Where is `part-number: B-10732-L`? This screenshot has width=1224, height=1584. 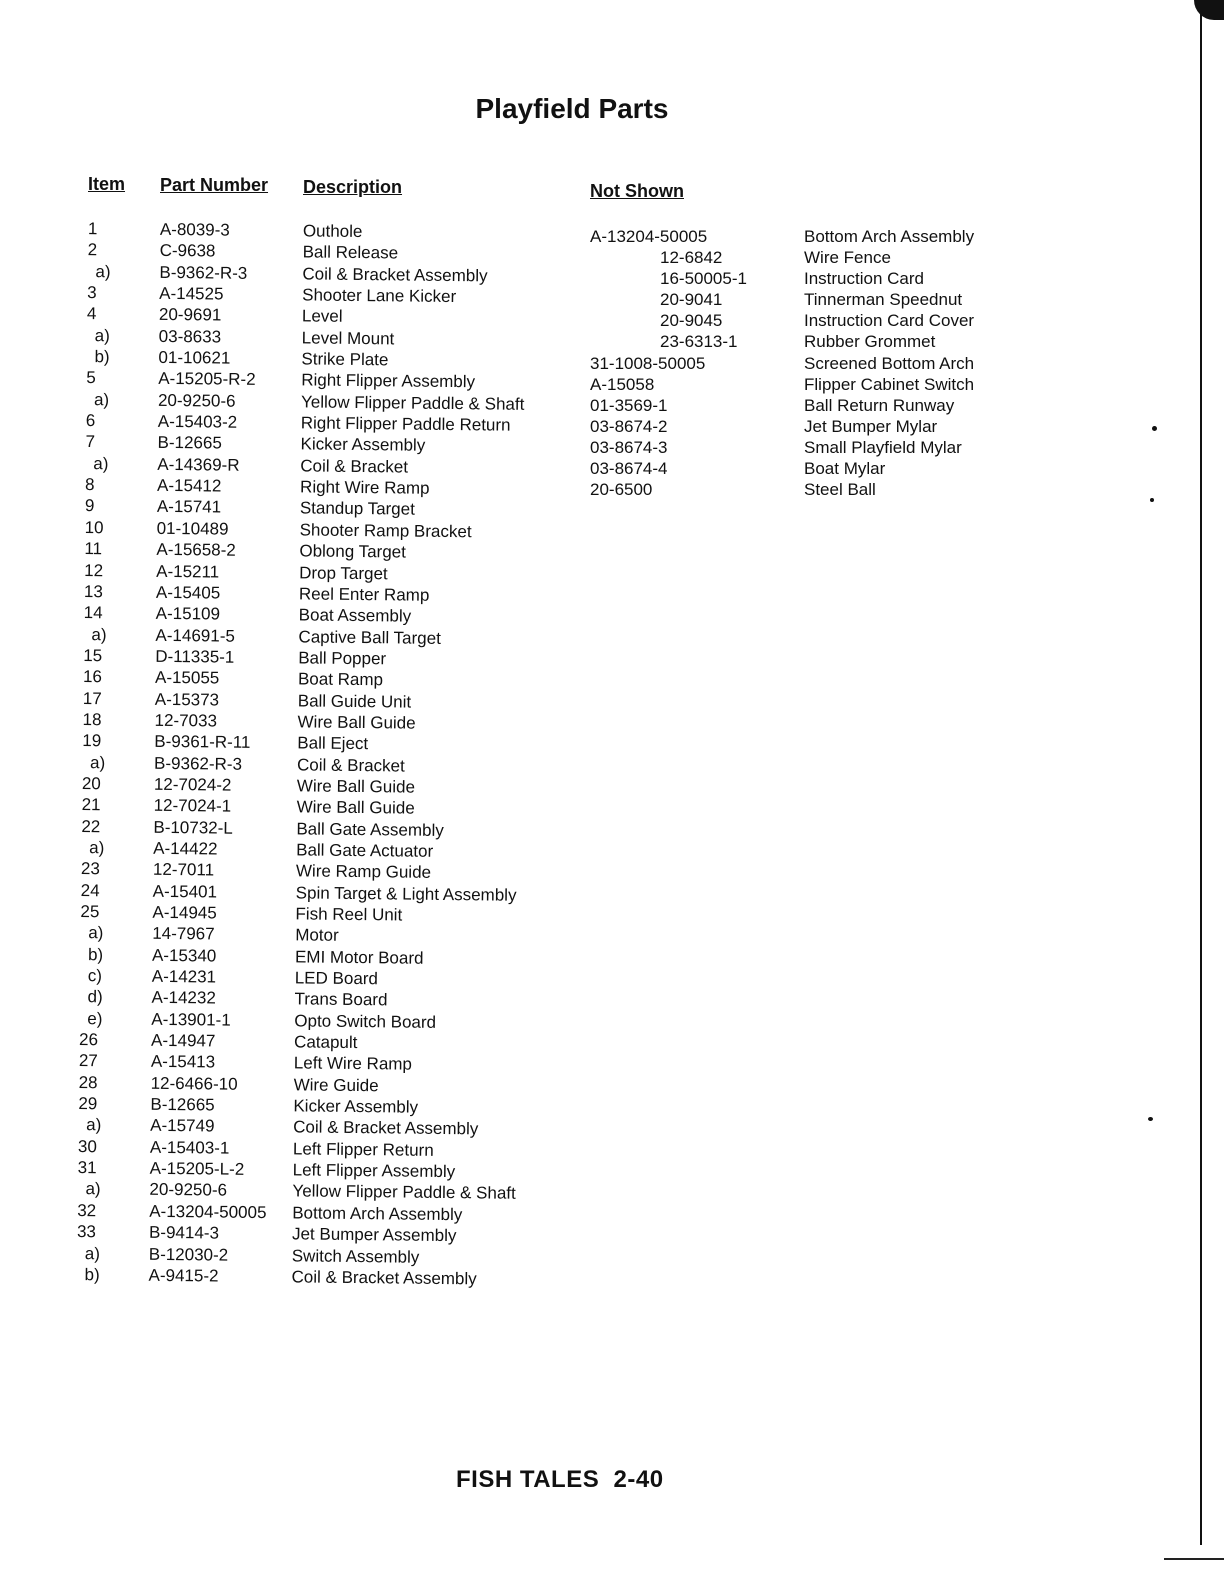
part-number: B-10732-L is located at coordinates (193, 827).